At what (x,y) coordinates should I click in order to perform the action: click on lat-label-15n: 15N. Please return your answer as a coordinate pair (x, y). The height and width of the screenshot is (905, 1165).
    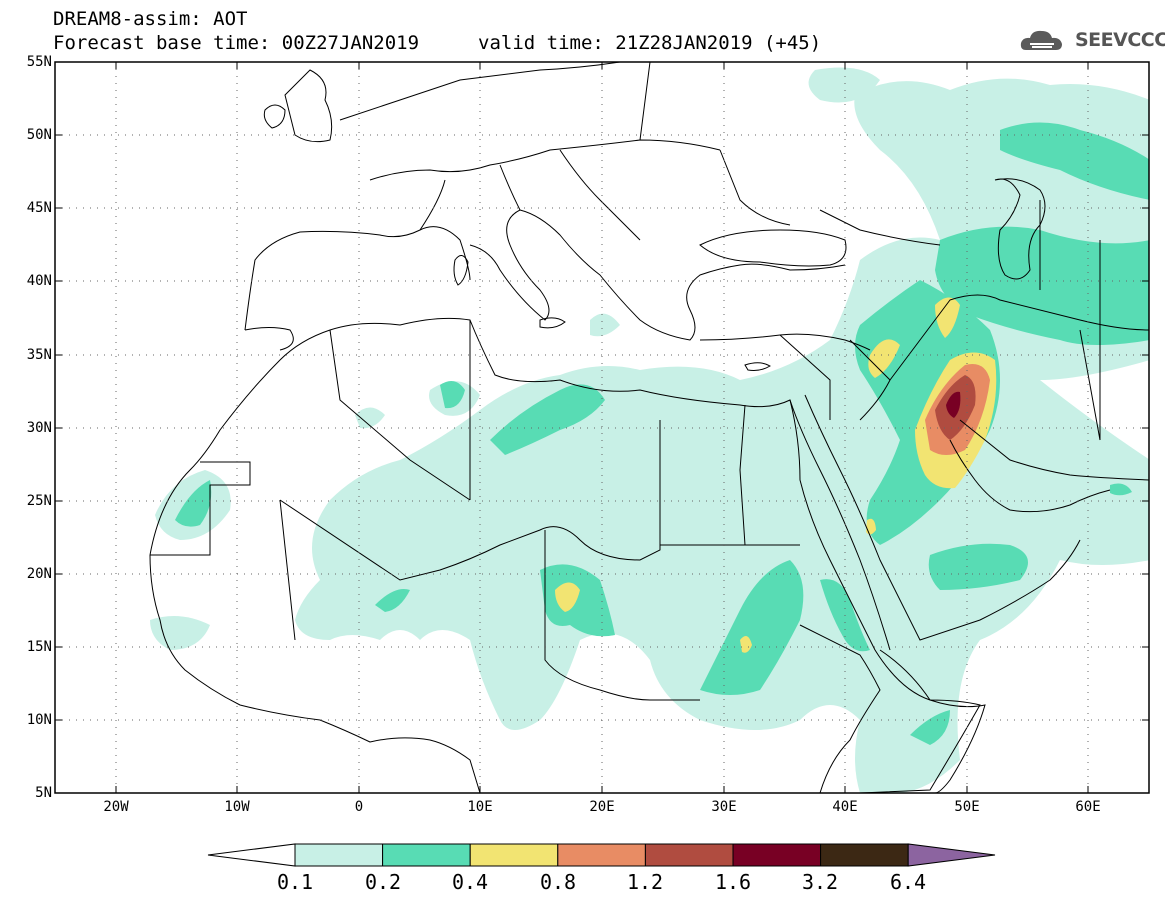
    Looking at the image, I should click on (39, 647).